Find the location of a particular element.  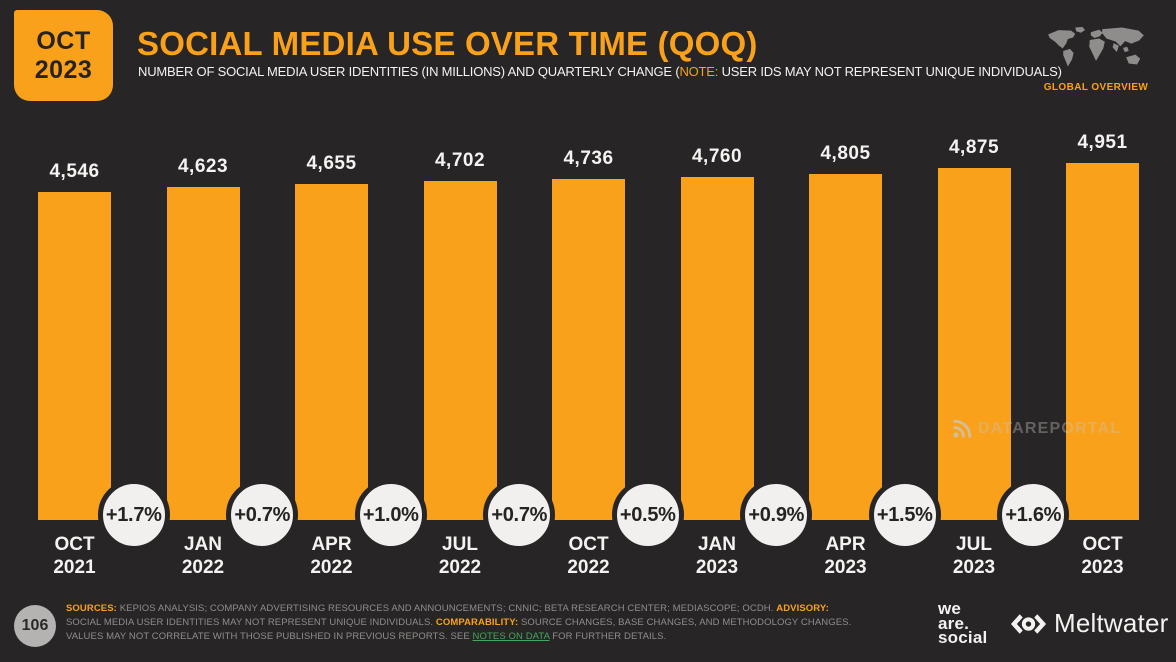

x-axis-label: OCT 2021 is located at coordinates (74, 556).